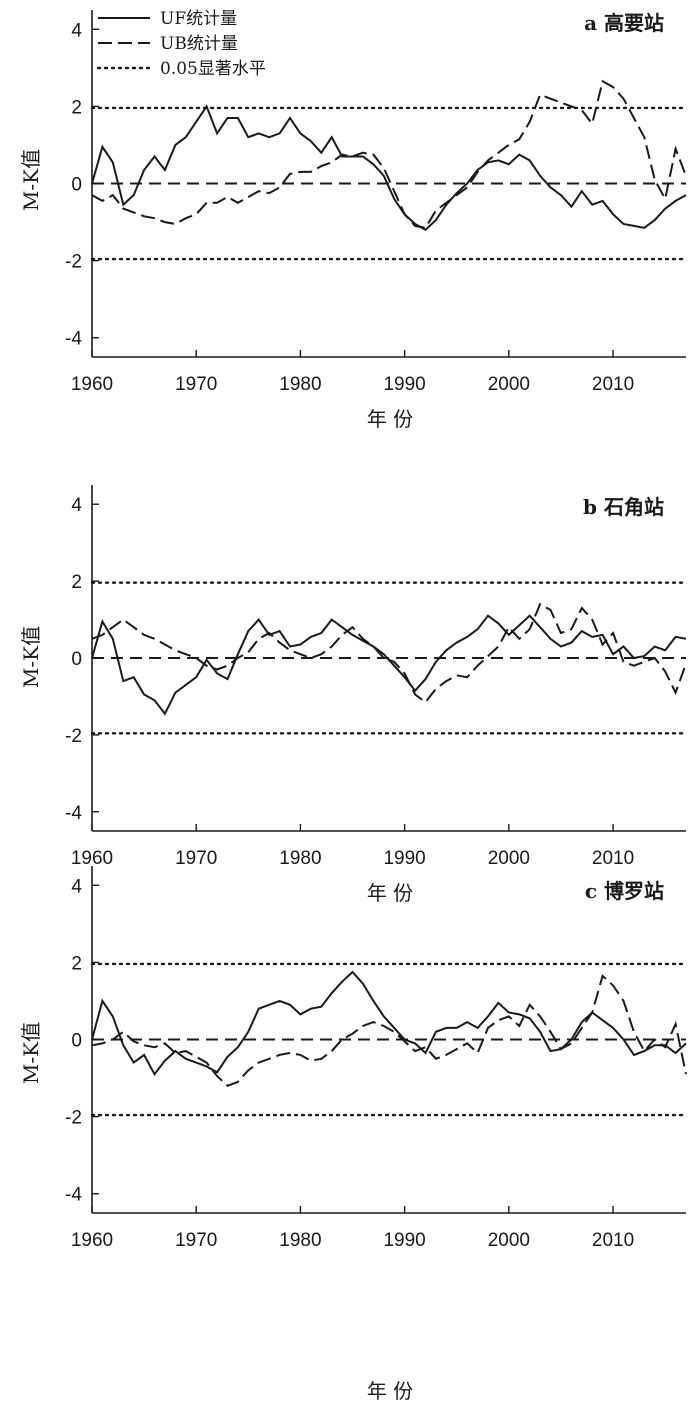  Describe the element at coordinates (213, 69) in the screenshot. I see `legend-label-sig: 0.05显著水平` at that location.